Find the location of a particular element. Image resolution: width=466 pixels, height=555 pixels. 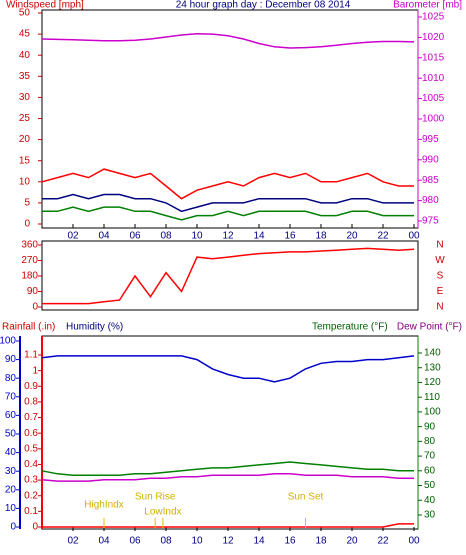

y-tick-label: 1015 is located at coordinates (433, 57).